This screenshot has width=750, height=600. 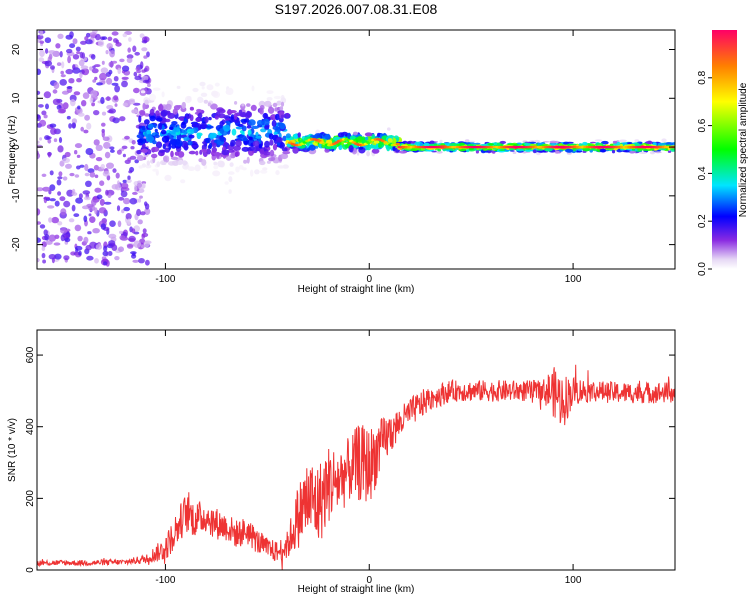 I want to click on y-tick-label: -10, so click(x=16, y=195).